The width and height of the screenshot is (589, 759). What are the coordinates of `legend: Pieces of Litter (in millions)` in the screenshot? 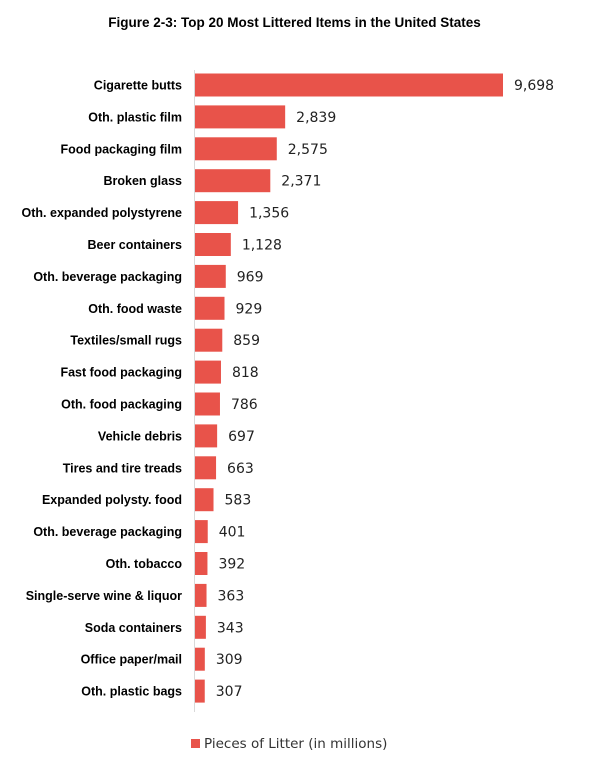 It's located at (289, 744).